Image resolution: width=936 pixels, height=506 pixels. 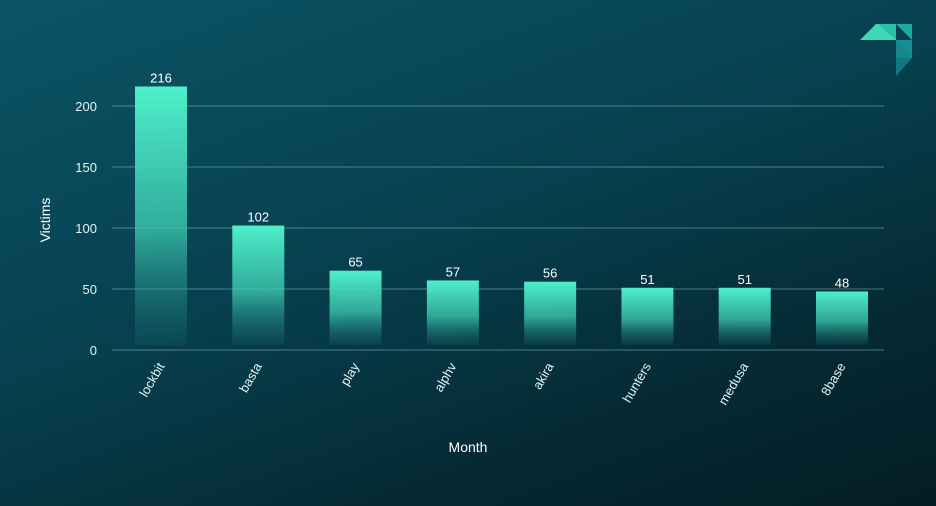 What do you see at coordinates (833, 379) in the screenshot?
I see `x-tick-label: 8base` at bounding box center [833, 379].